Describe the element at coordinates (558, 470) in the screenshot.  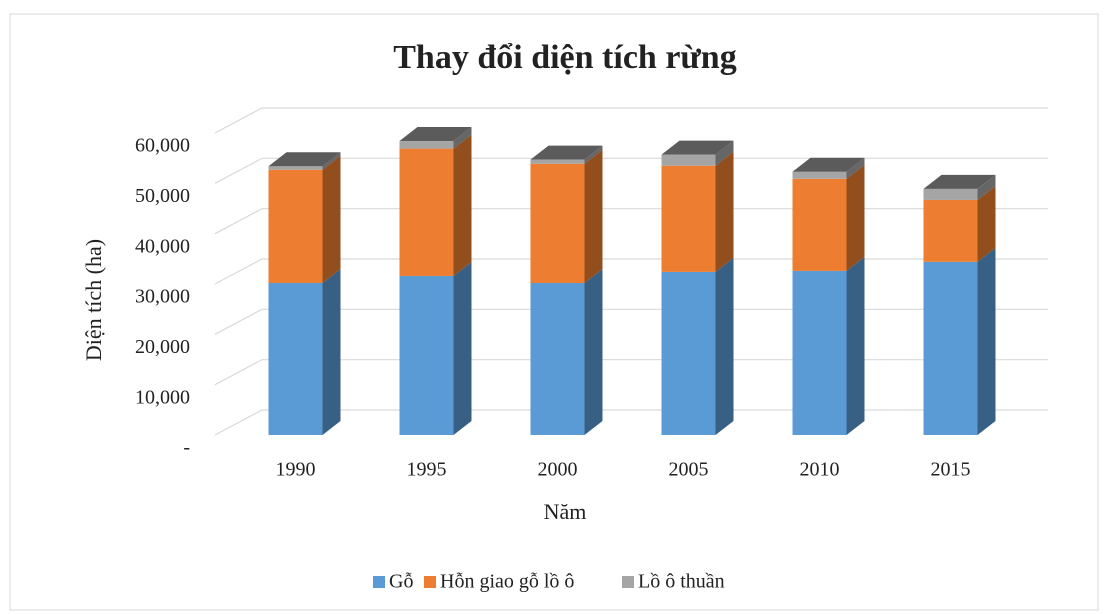
I see `x-tick-label: 2000` at that location.